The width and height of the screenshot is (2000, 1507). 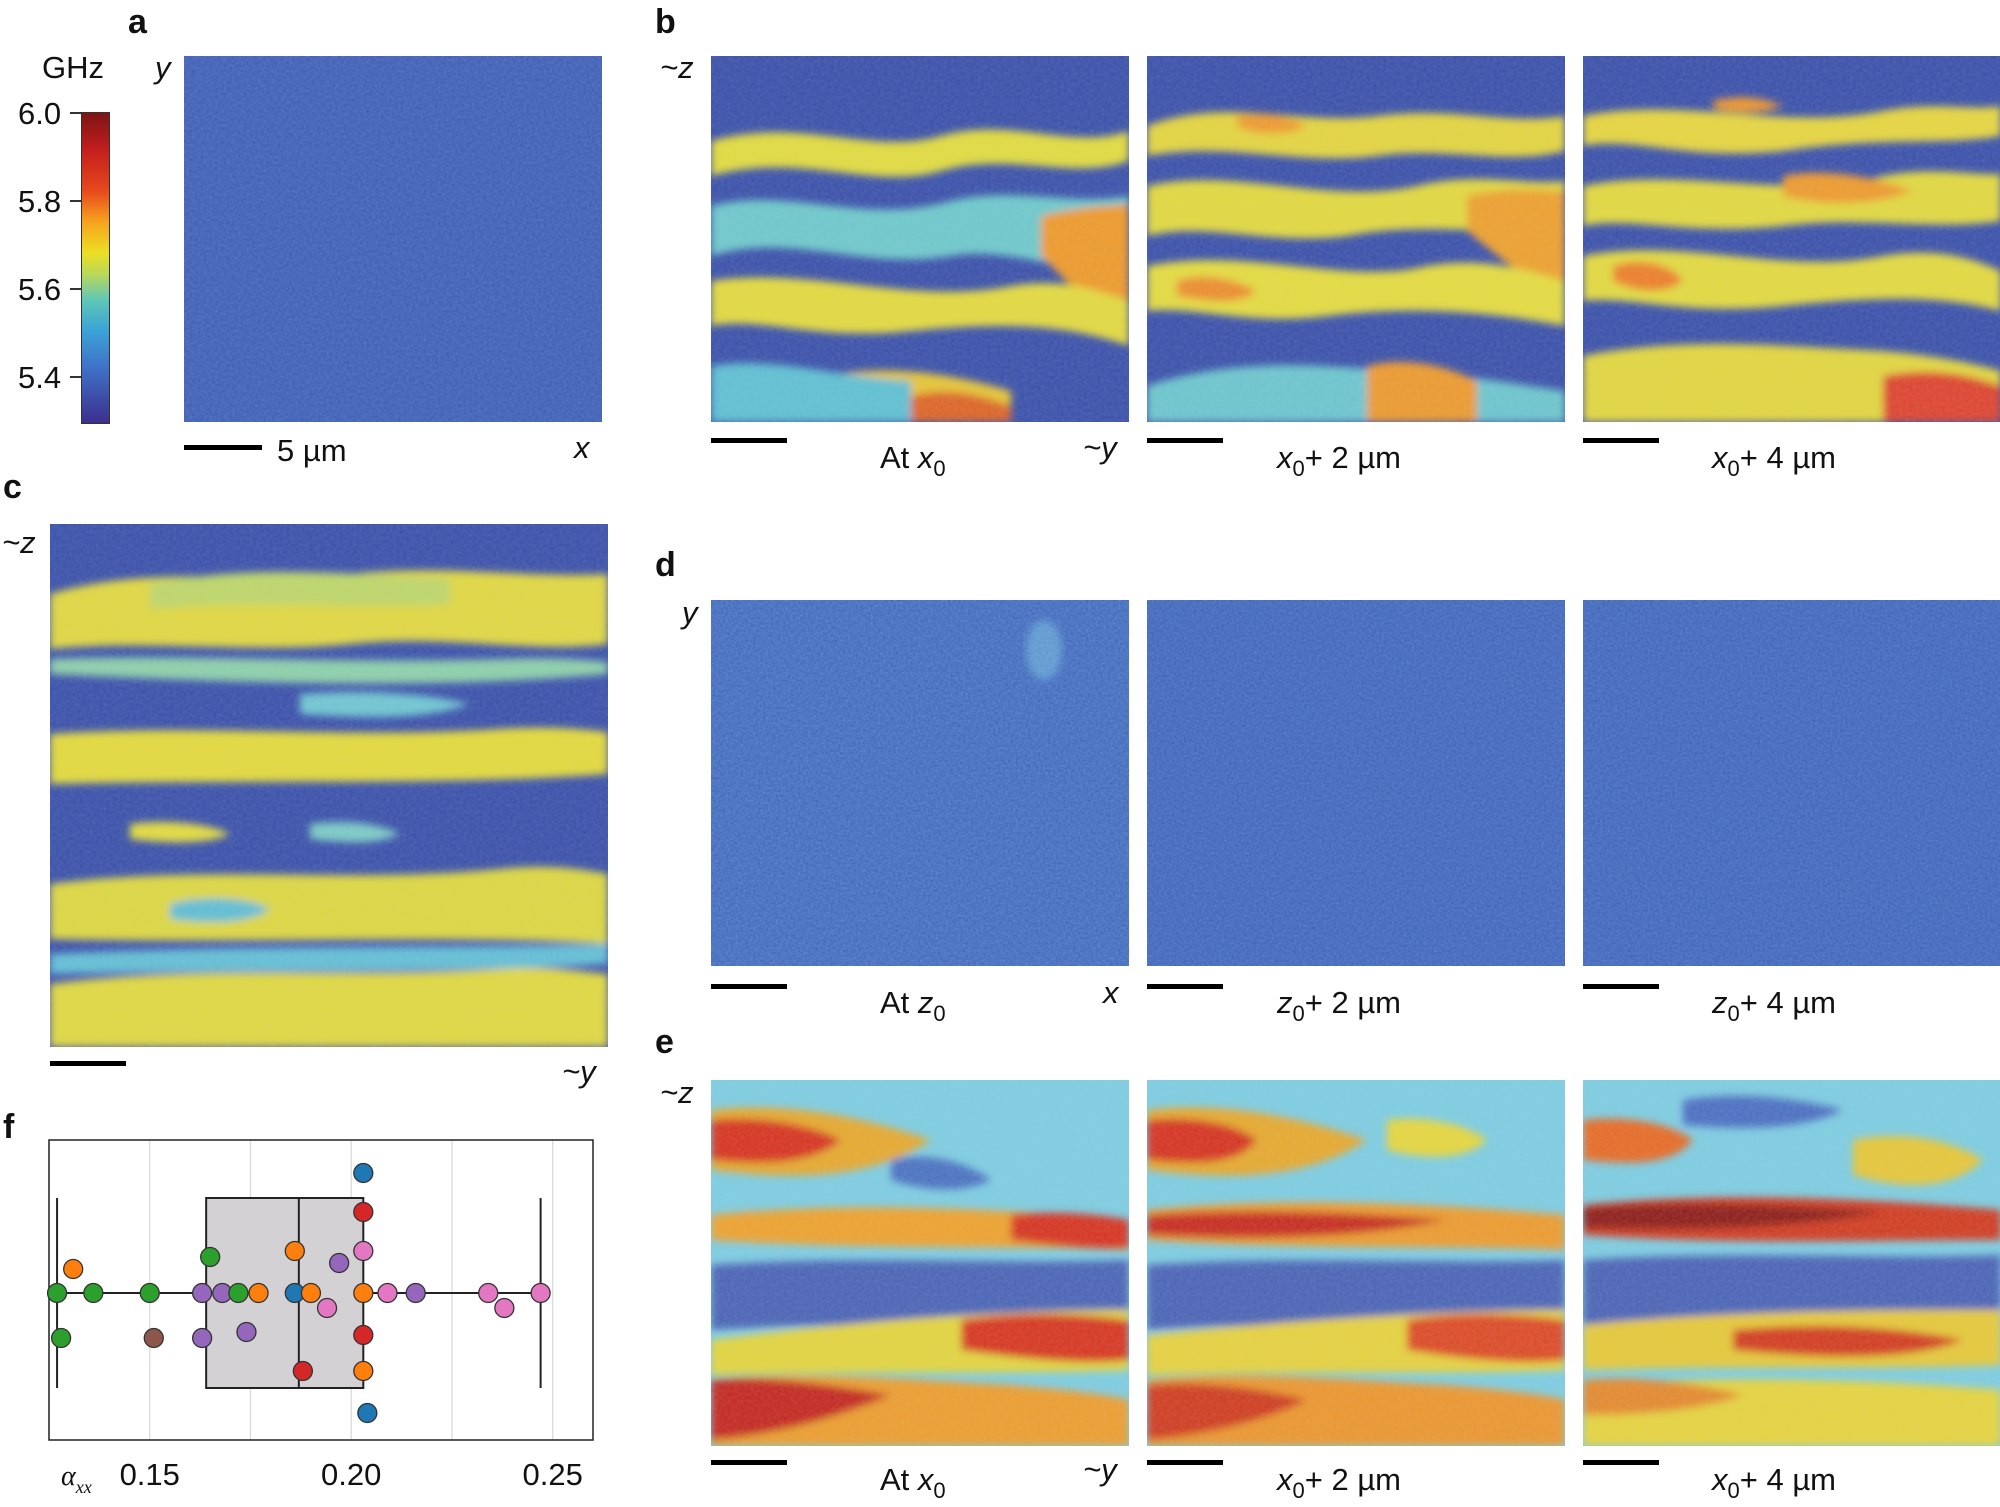 What do you see at coordinates (1774, 460) in the screenshot?
I see `caption-b3: x0+ 4 µm` at bounding box center [1774, 460].